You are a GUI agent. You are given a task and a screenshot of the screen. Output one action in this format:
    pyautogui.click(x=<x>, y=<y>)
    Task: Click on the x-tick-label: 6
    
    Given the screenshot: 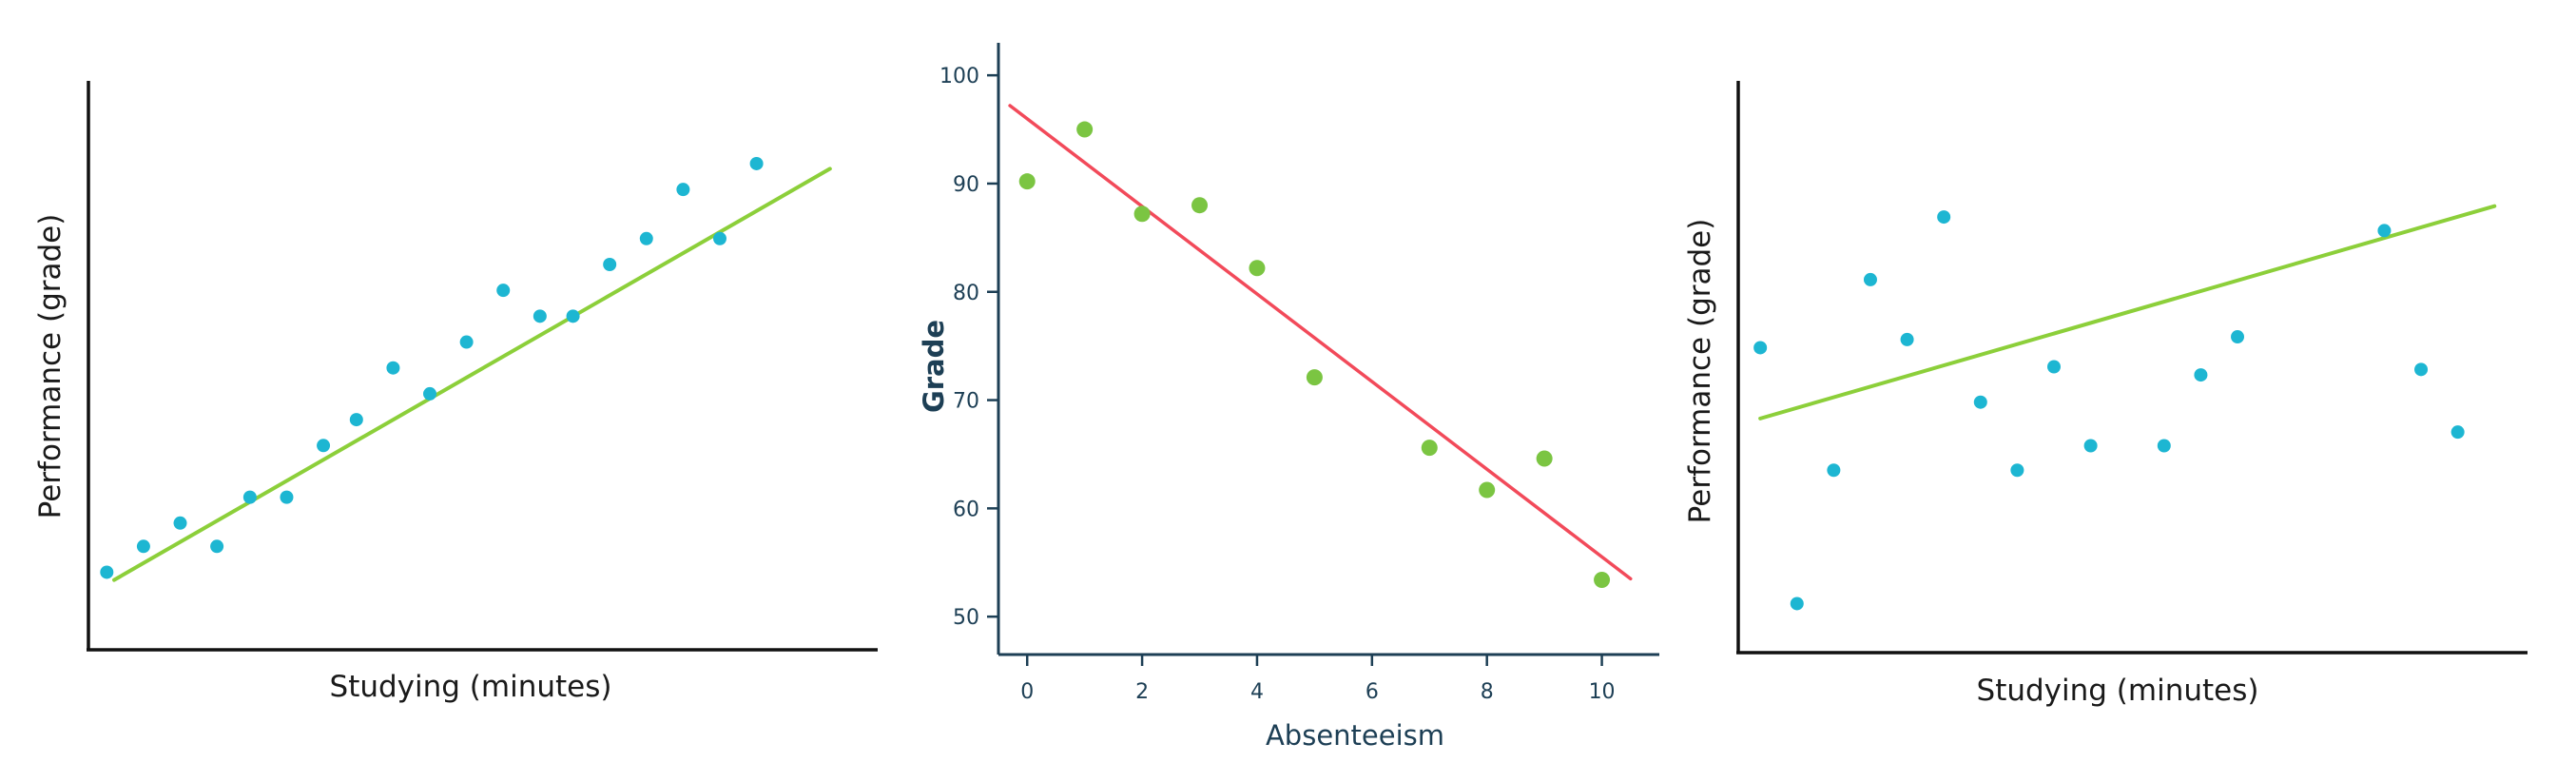 What is the action you would take?
    pyautogui.click(x=1372, y=692)
    